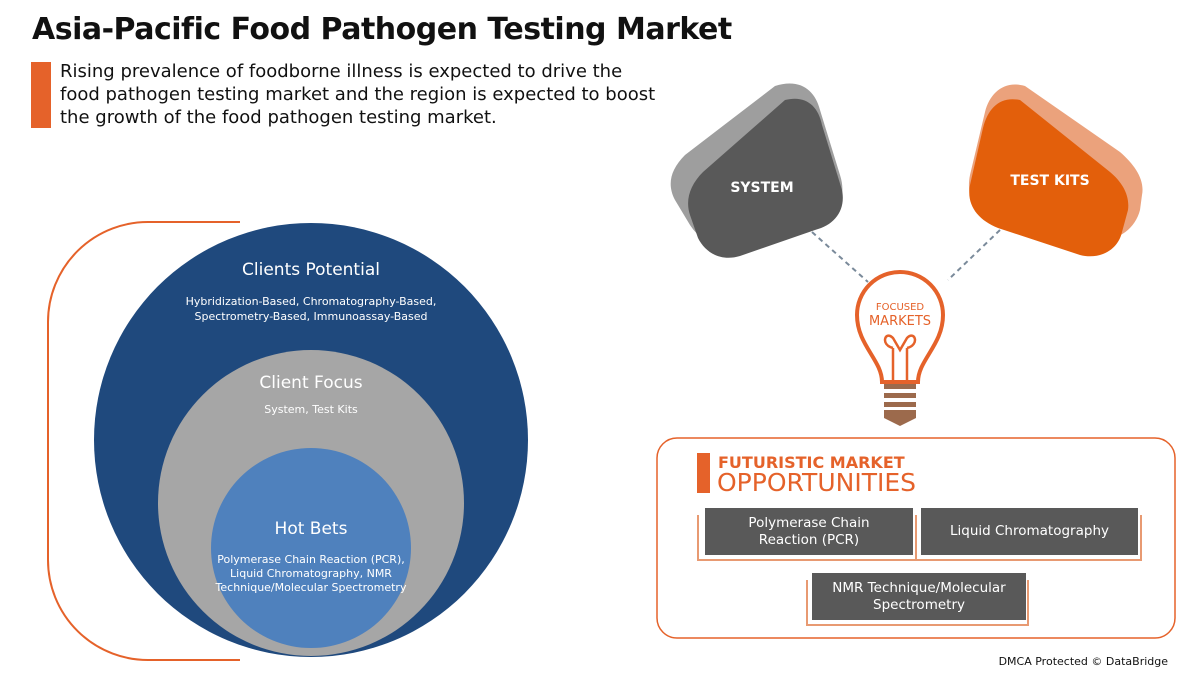 This screenshot has width=1200, height=675. Describe the element at coordinates (311, 529) in the screenshot. I see `hot-bets-heading: Hot Bets` at that location.